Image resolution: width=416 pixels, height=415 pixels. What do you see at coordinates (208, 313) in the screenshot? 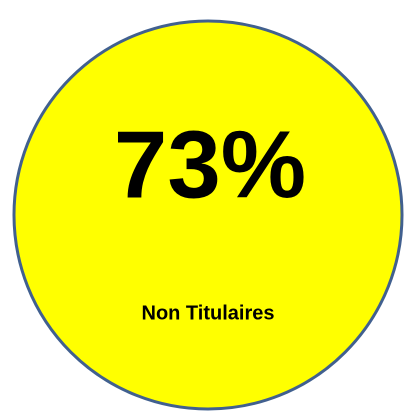
I see `label-text: Non Titulaires` at bounding box center [208, 313].